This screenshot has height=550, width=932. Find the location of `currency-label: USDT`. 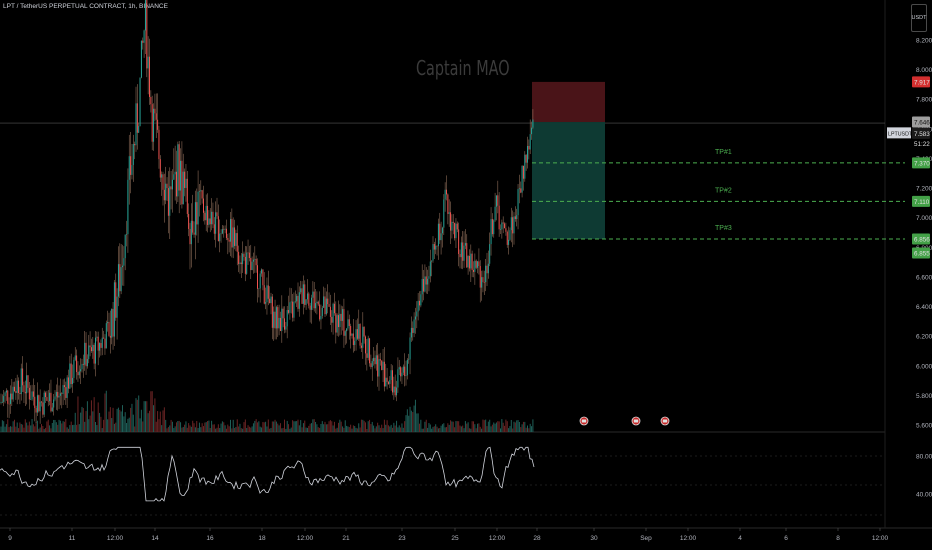

currency-label: USDT is located at coordinates (919, 18).